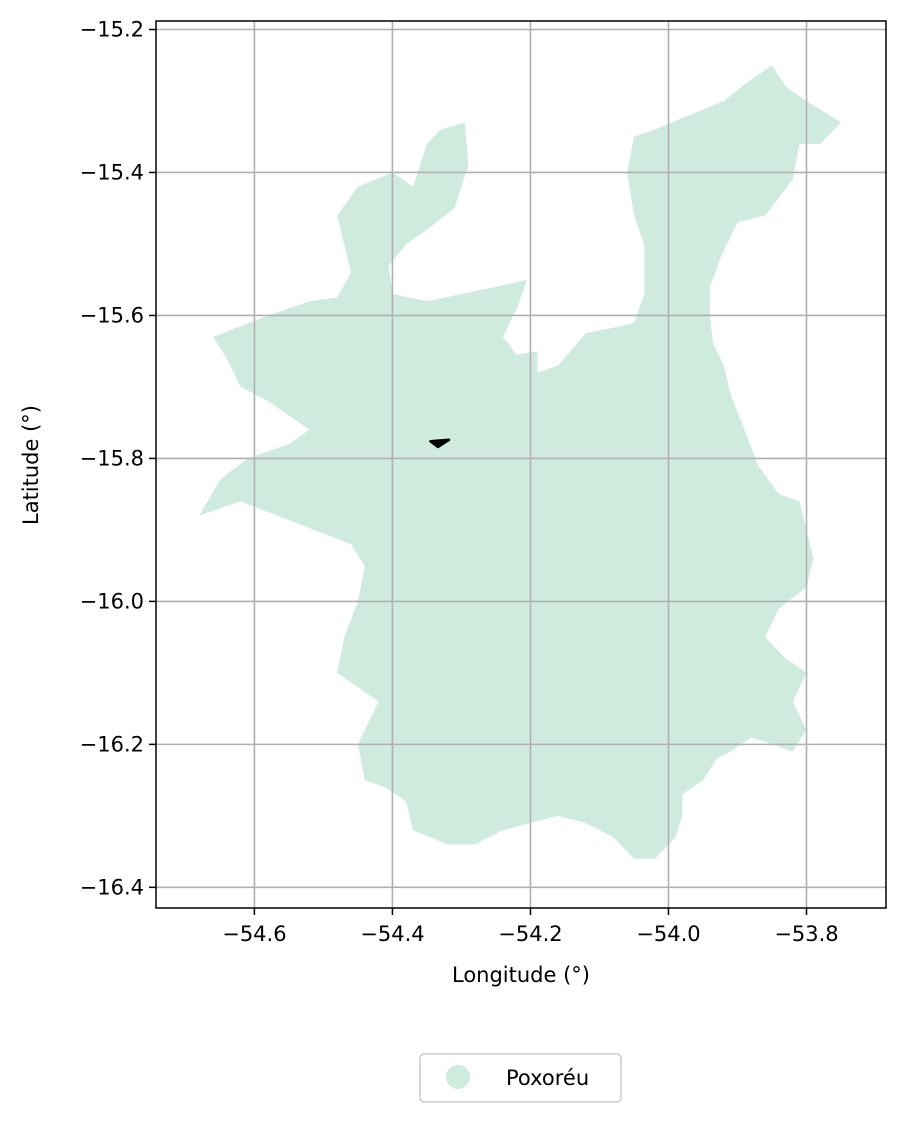 The height and width of the screenshot is (1121, 904). I want to click on y-tick-label-2: −15.6, so click(112, 315).